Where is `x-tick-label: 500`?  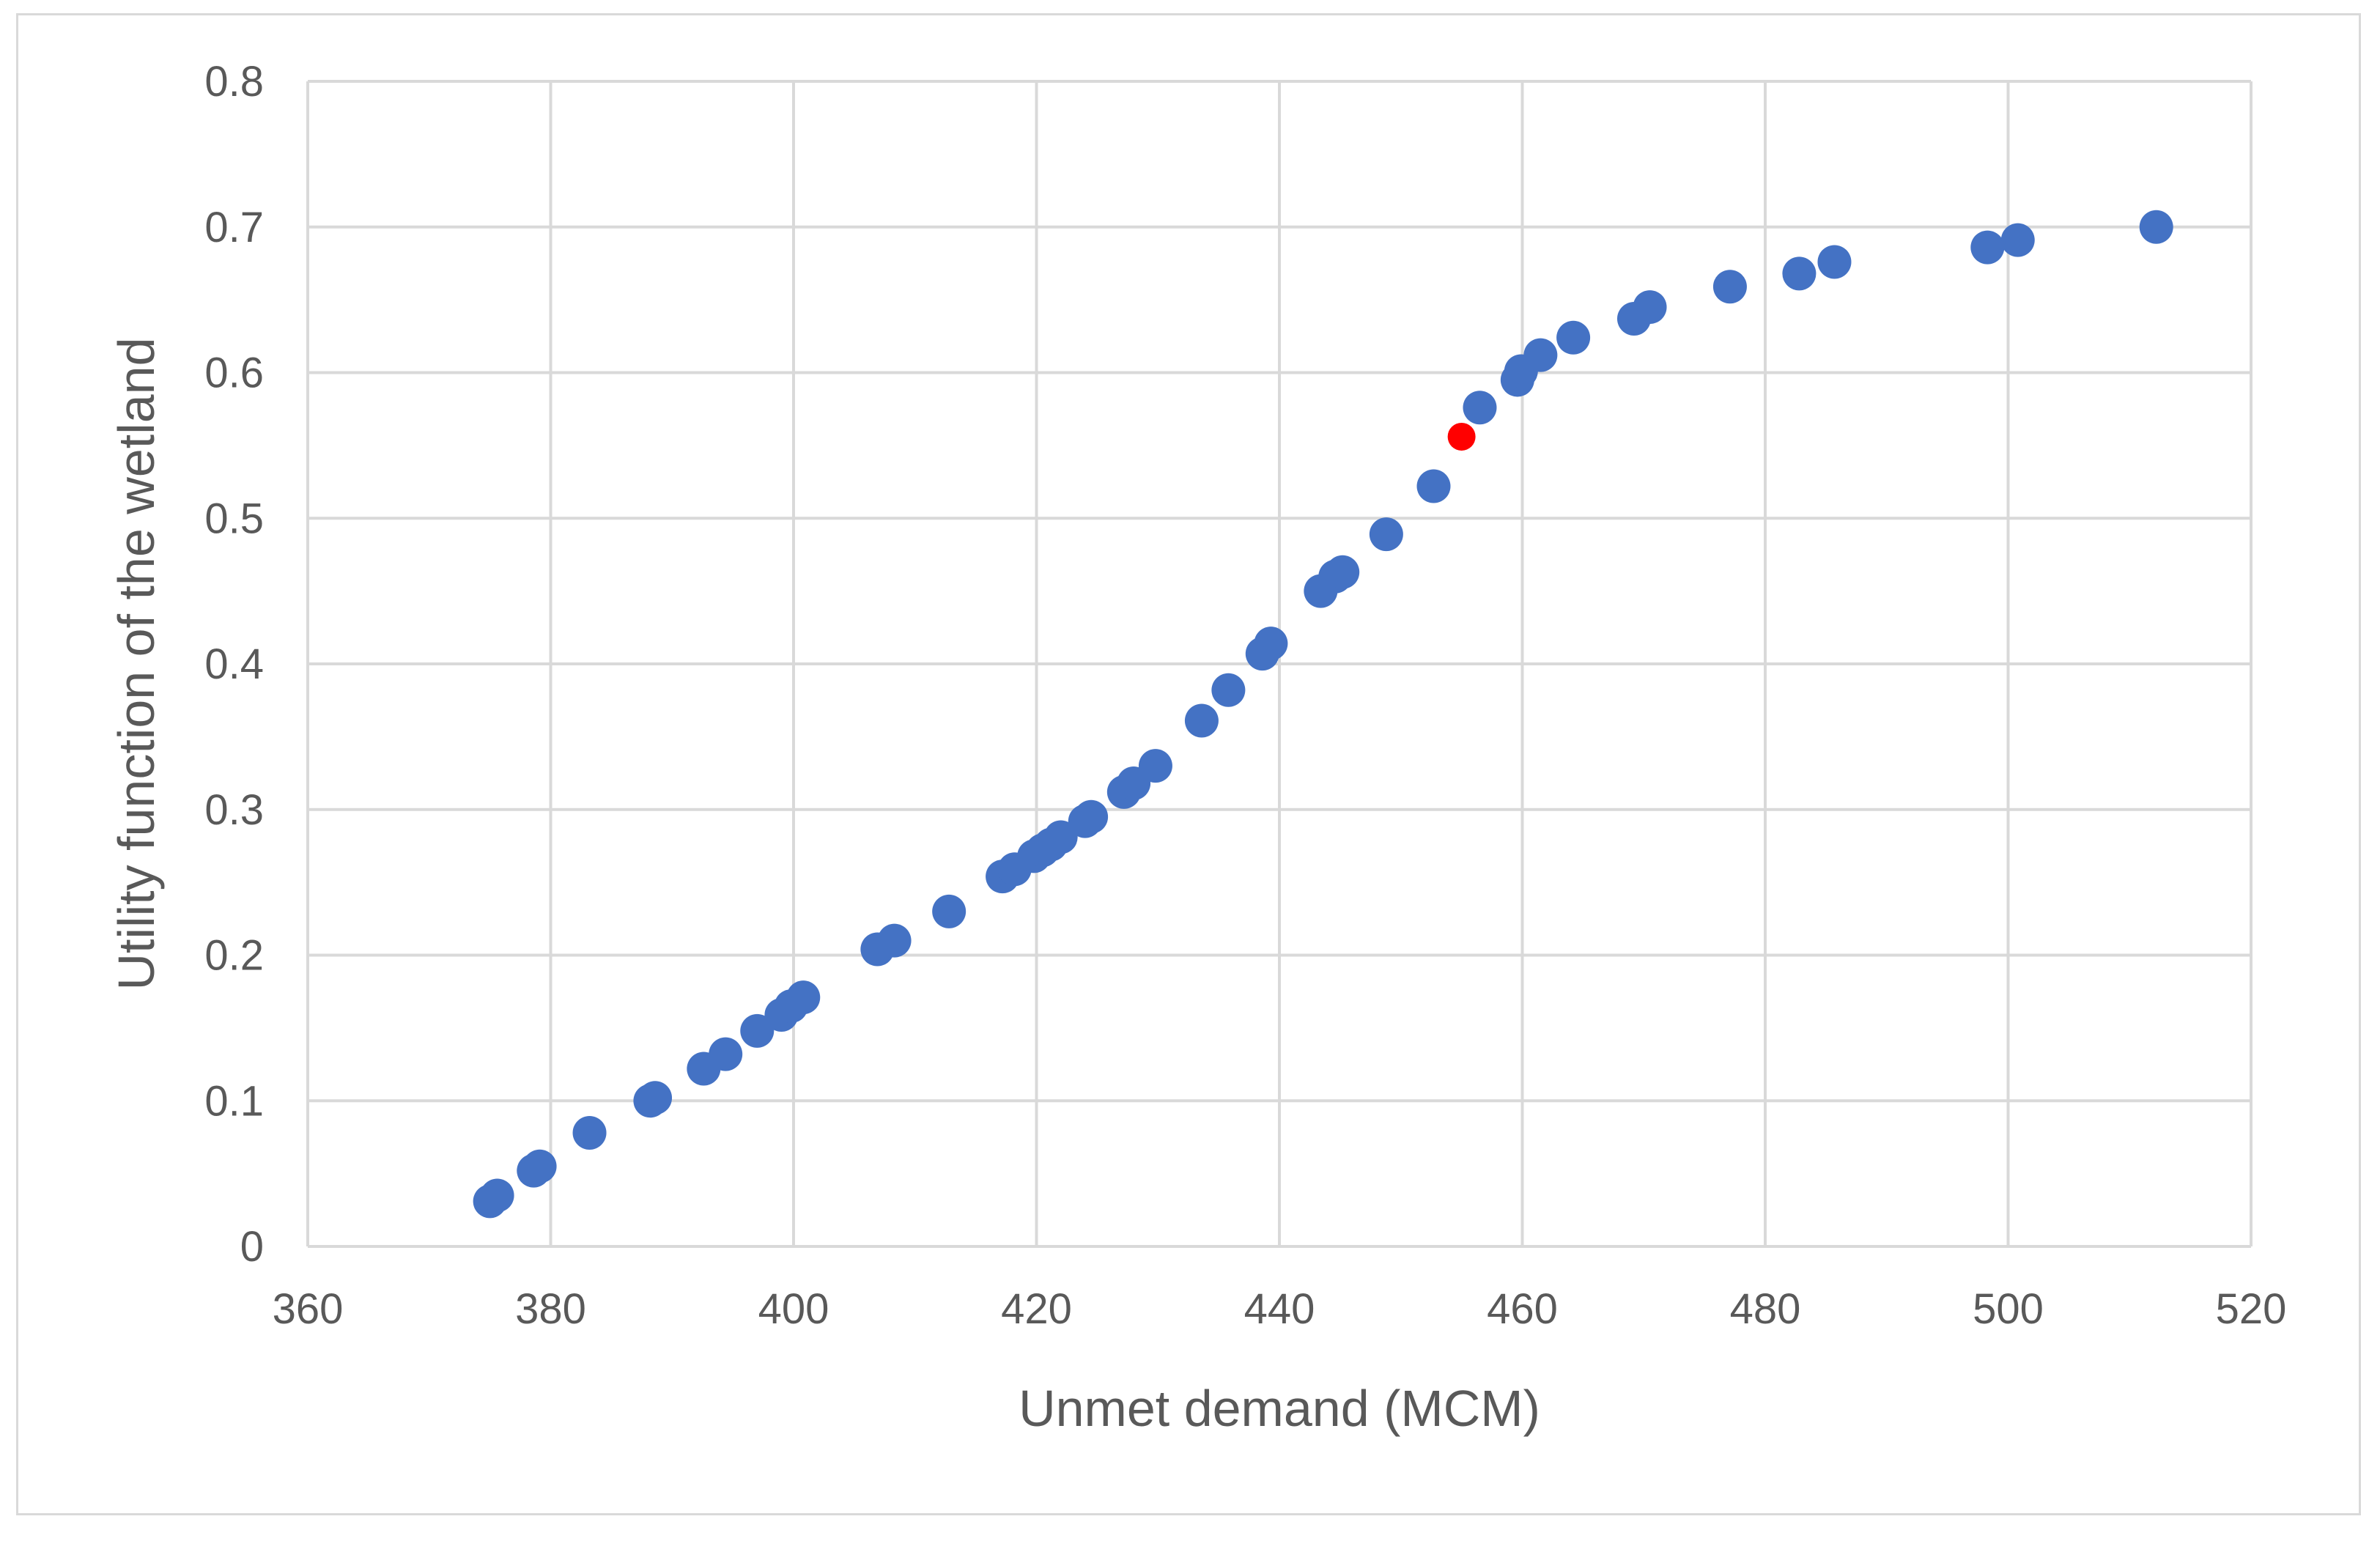
x-tick-label: 500 is located at coordinates (2008, 1309).